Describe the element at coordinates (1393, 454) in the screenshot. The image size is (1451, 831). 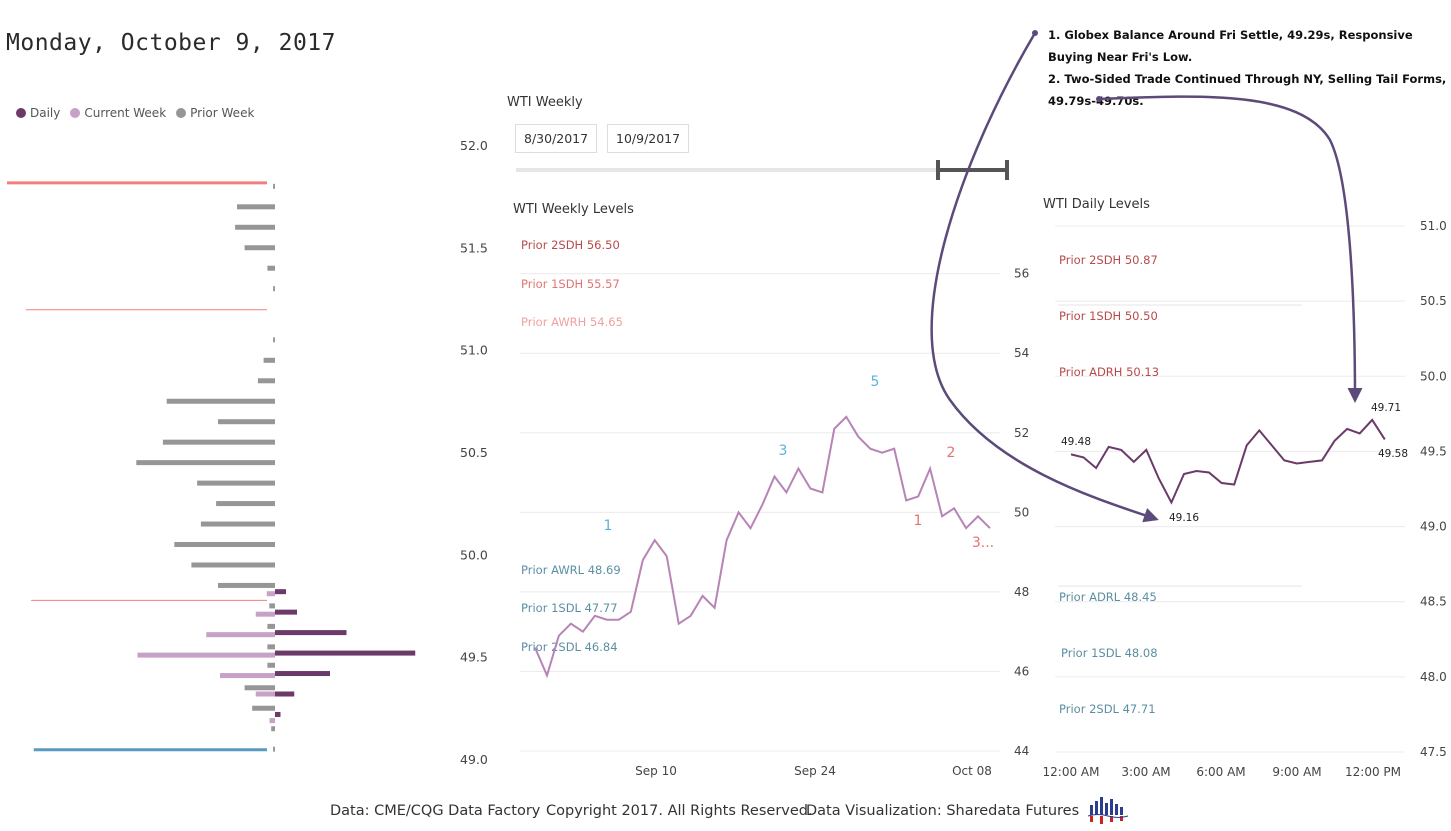
I see `data-label: 49.58` at that location.